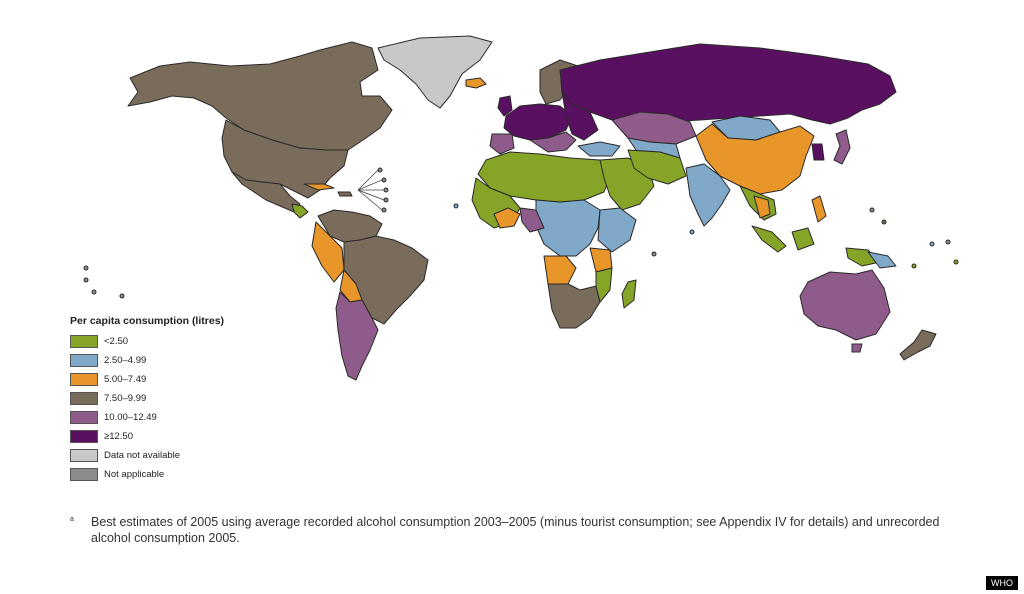 This screenshot has height=594, width=1024. Describe the element at coordinates (819, 209) in the screenshot. I see `region-philippines` at that location.